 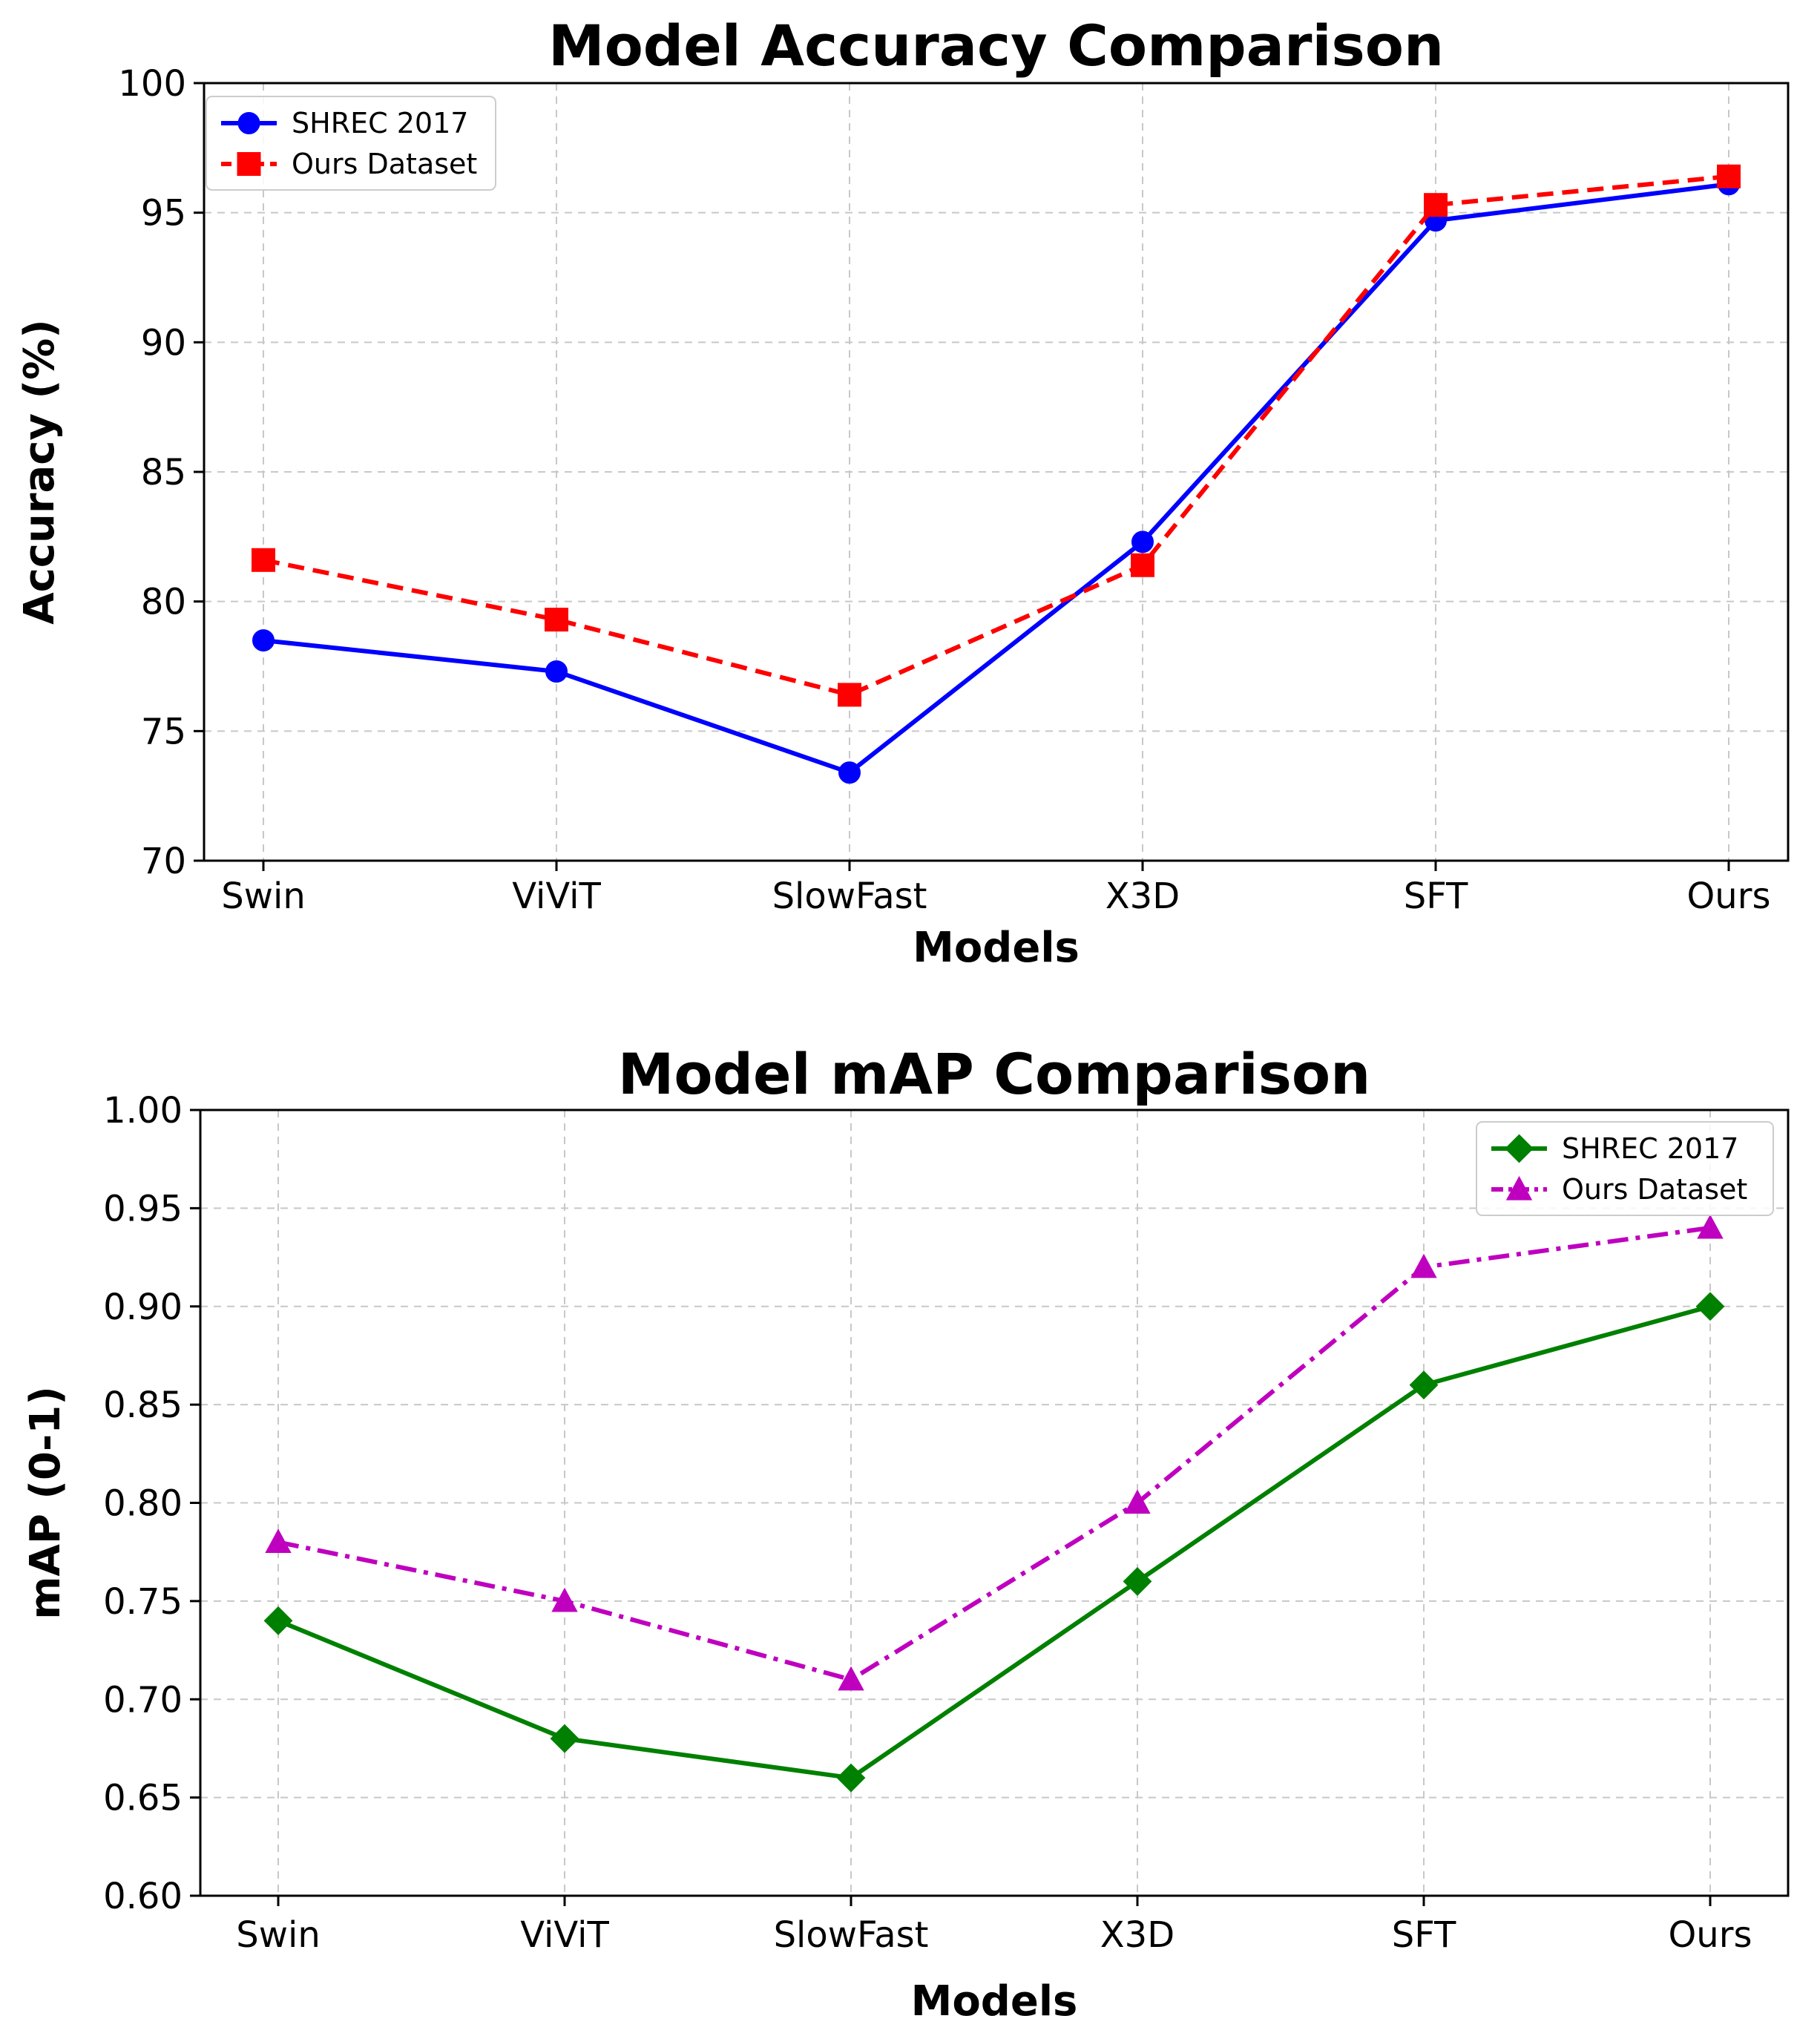 I want to click on y-tick-label: 70, so click(x=164, y=862).